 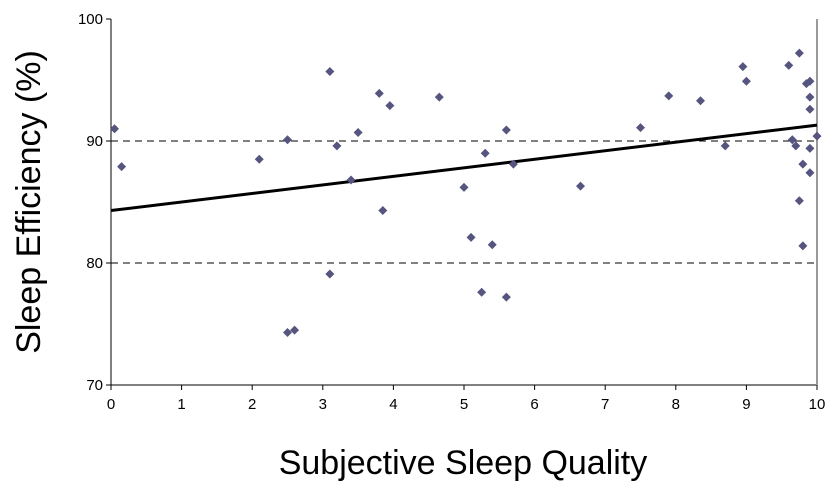 I want to click on x-tick-label-4: 4, so click(x=393, y=404).